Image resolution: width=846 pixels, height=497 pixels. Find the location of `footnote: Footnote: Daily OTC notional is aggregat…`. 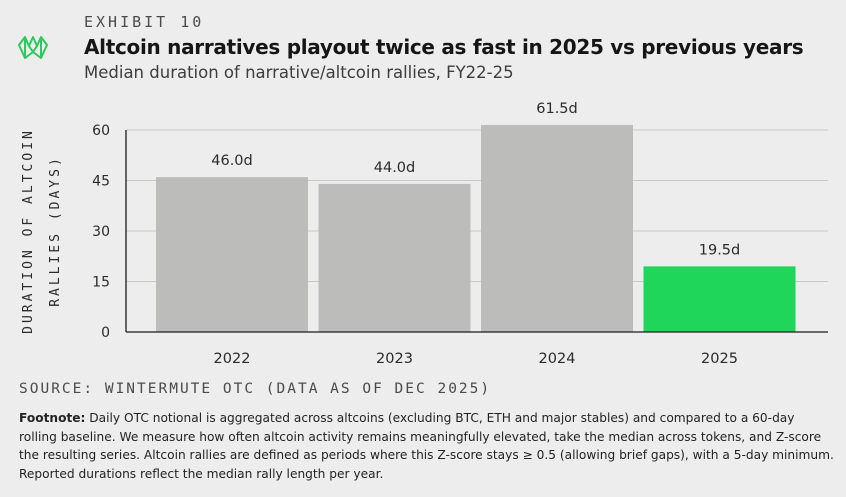

footnote: Footnote: Daily OTC notional is aggregat… is located at coordinates (426, 446).